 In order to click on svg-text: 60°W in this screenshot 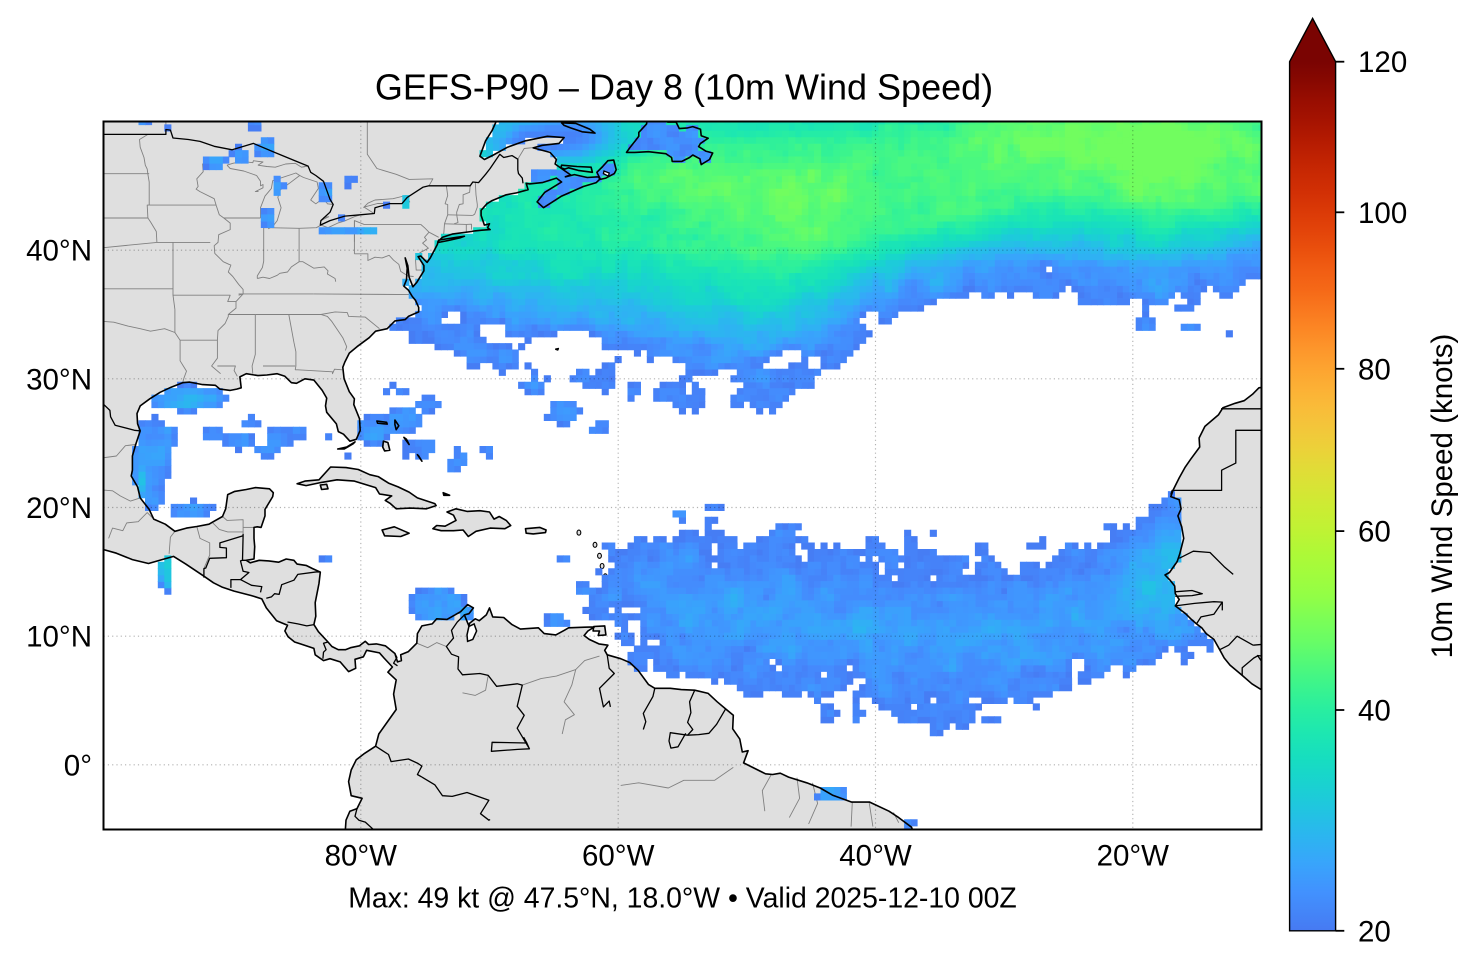, I will do `click(618, 856)`.